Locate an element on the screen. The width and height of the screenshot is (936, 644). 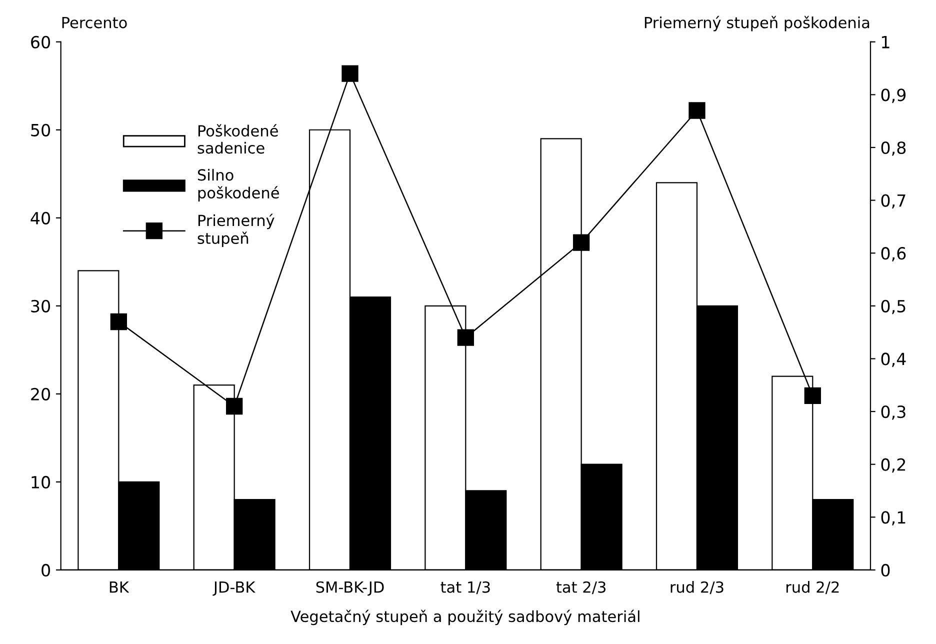
y2-tick-label: 0,7 is located at coordinates (893, 201).